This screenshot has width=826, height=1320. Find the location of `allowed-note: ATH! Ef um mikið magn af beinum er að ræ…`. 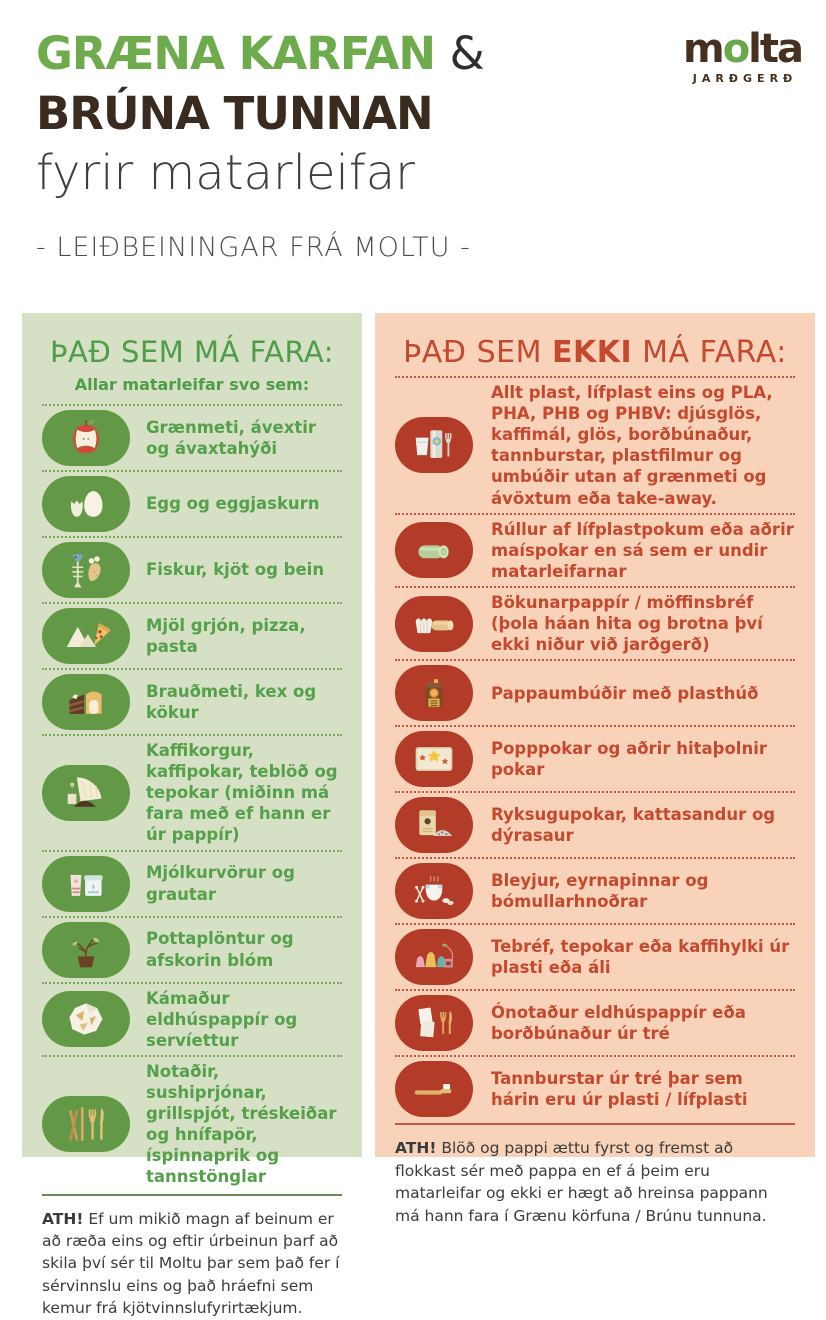

allowed-note: ATH! Ef um mikið magn af beinum er að ræ… is located at coordinates (192, 1253).